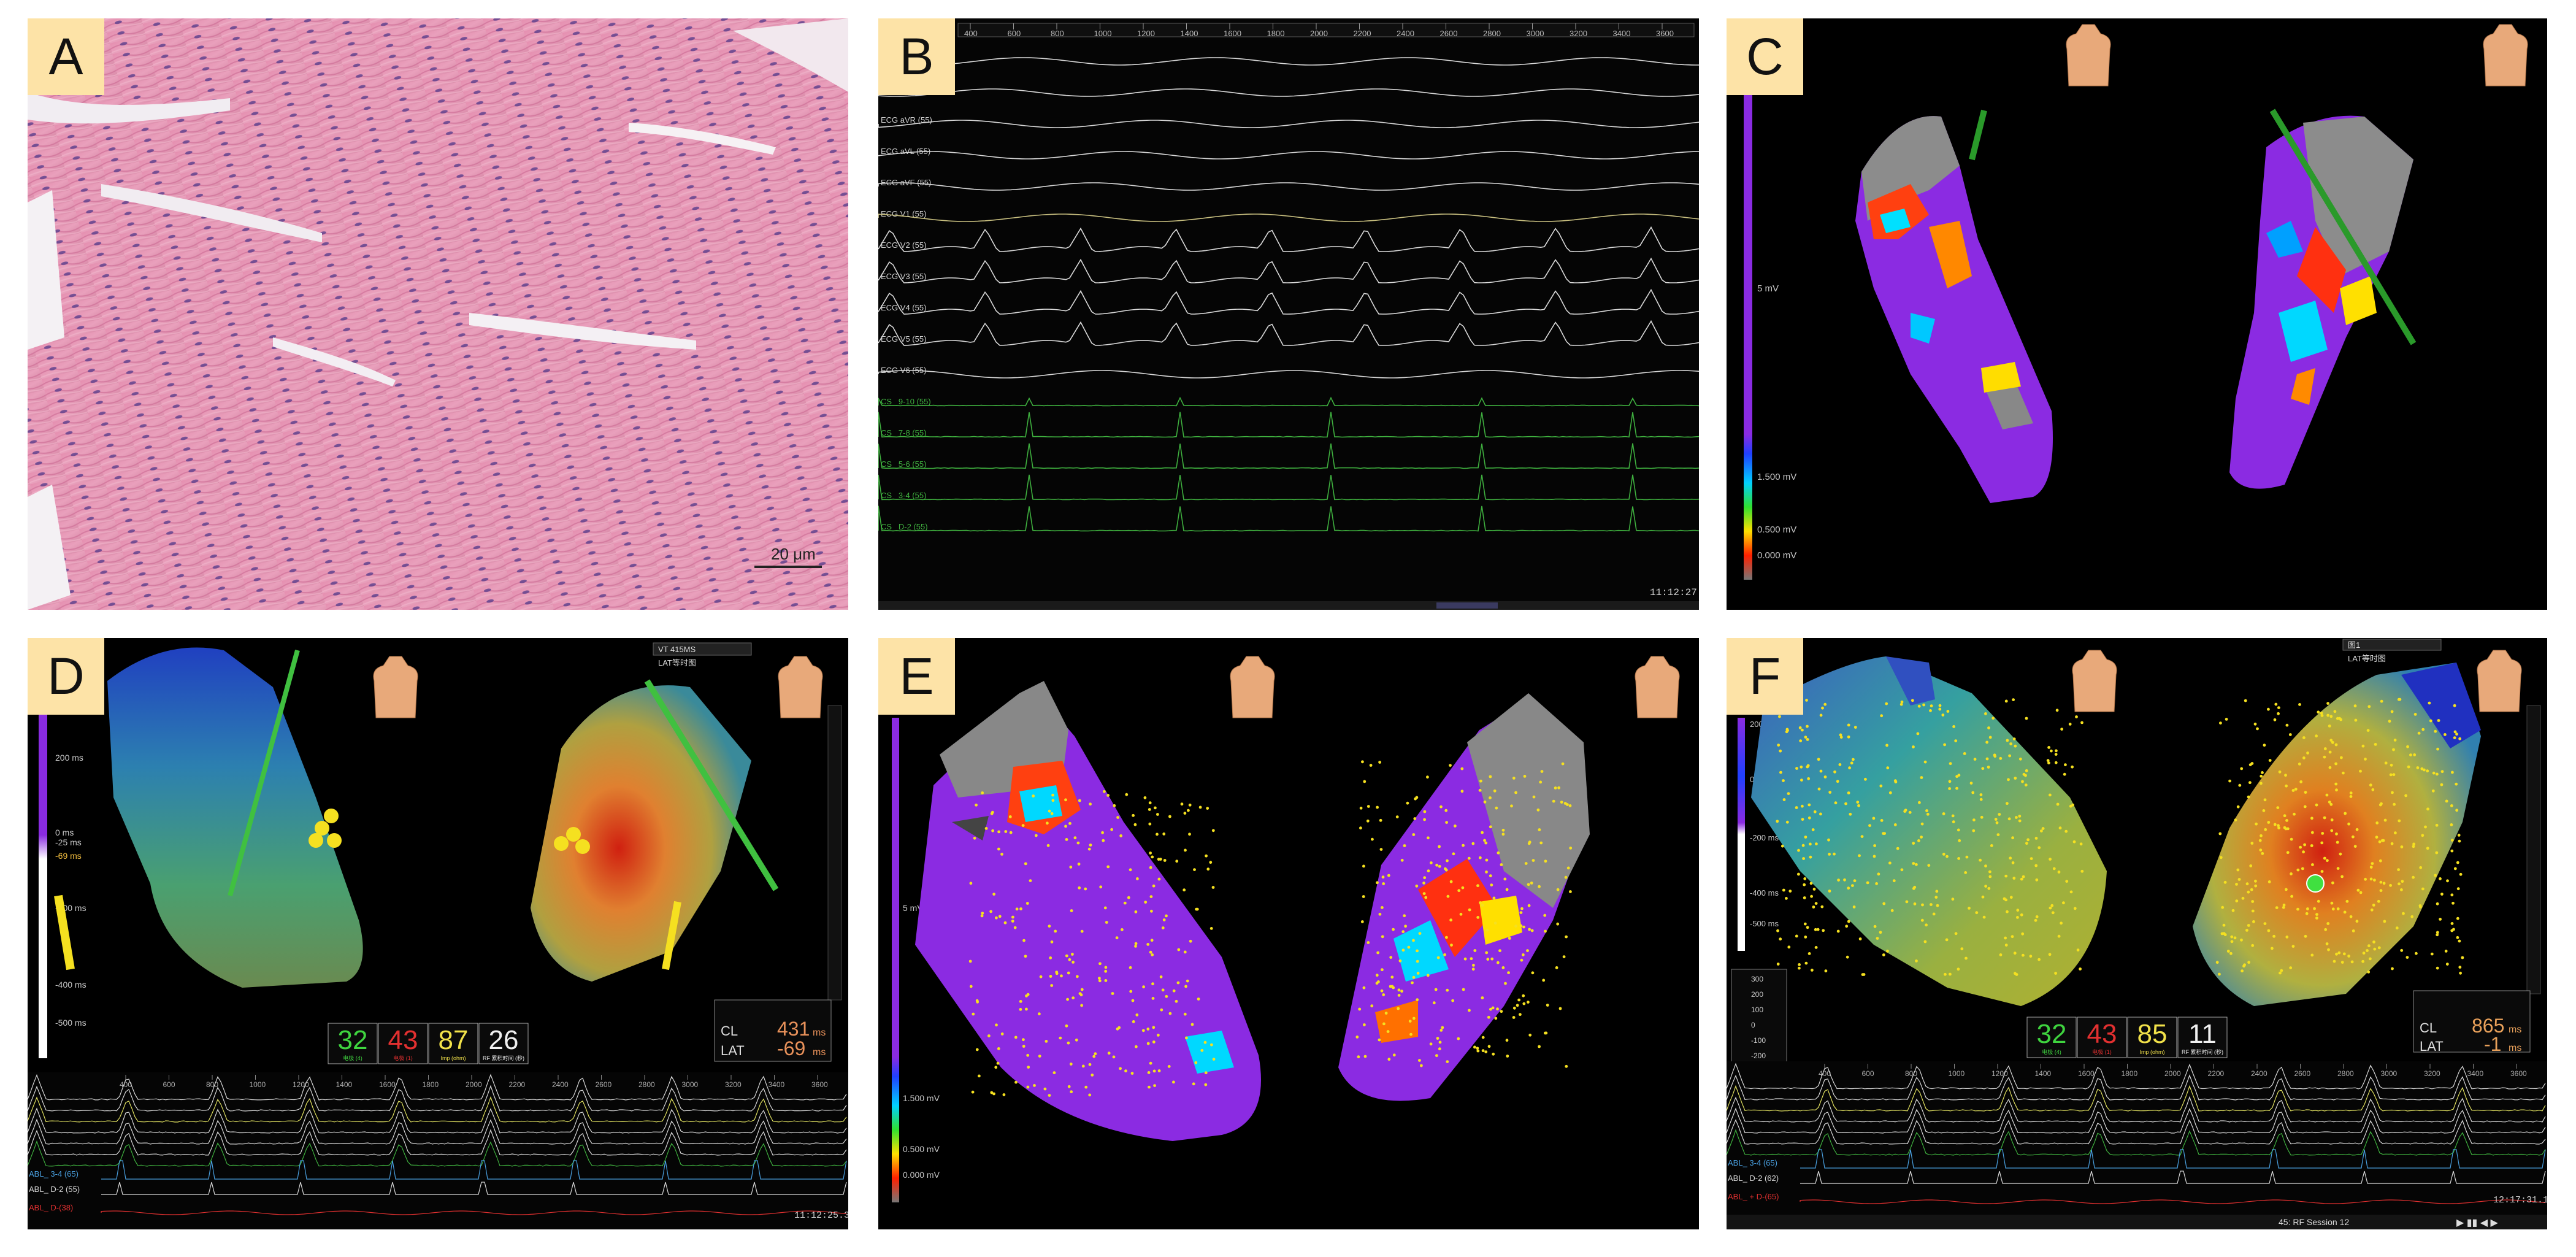 The image size is (2576, 1257). What do you see at coordinates (1288, 933) in the screenshot?
I see `panel-e: E 5 mV 1.500 mV 0.500 mV 0.000 mV` at bounding box center [1288, 933].